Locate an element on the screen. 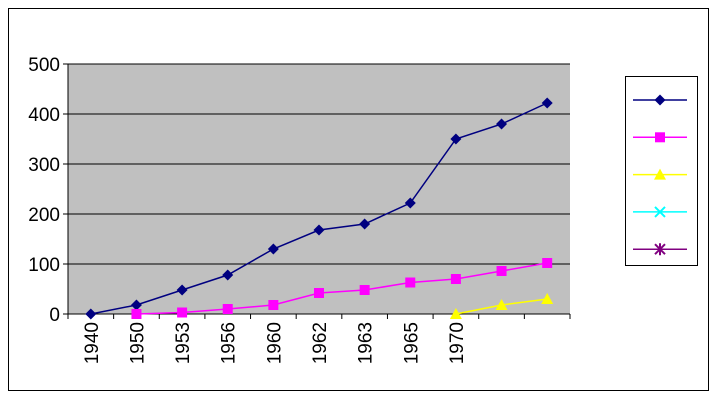 The image size is (716, 400). y-tick-label: 500 is located at coordinates (44, 65).